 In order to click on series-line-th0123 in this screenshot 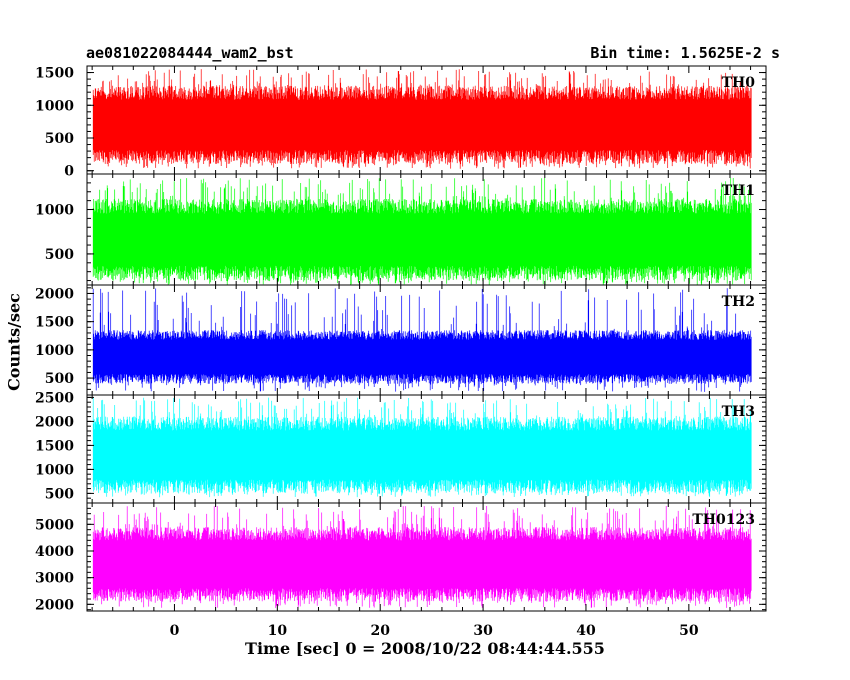, I will do `click(422, 557)`.